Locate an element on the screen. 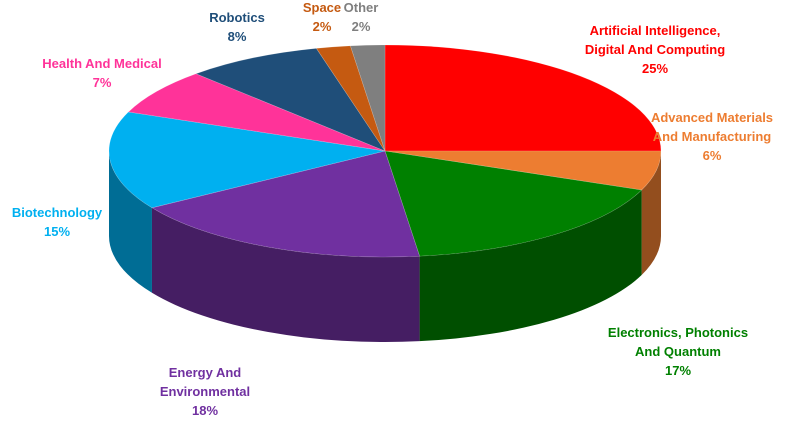  slice-label-line: And Quantum is located at coordinates (678, 351).